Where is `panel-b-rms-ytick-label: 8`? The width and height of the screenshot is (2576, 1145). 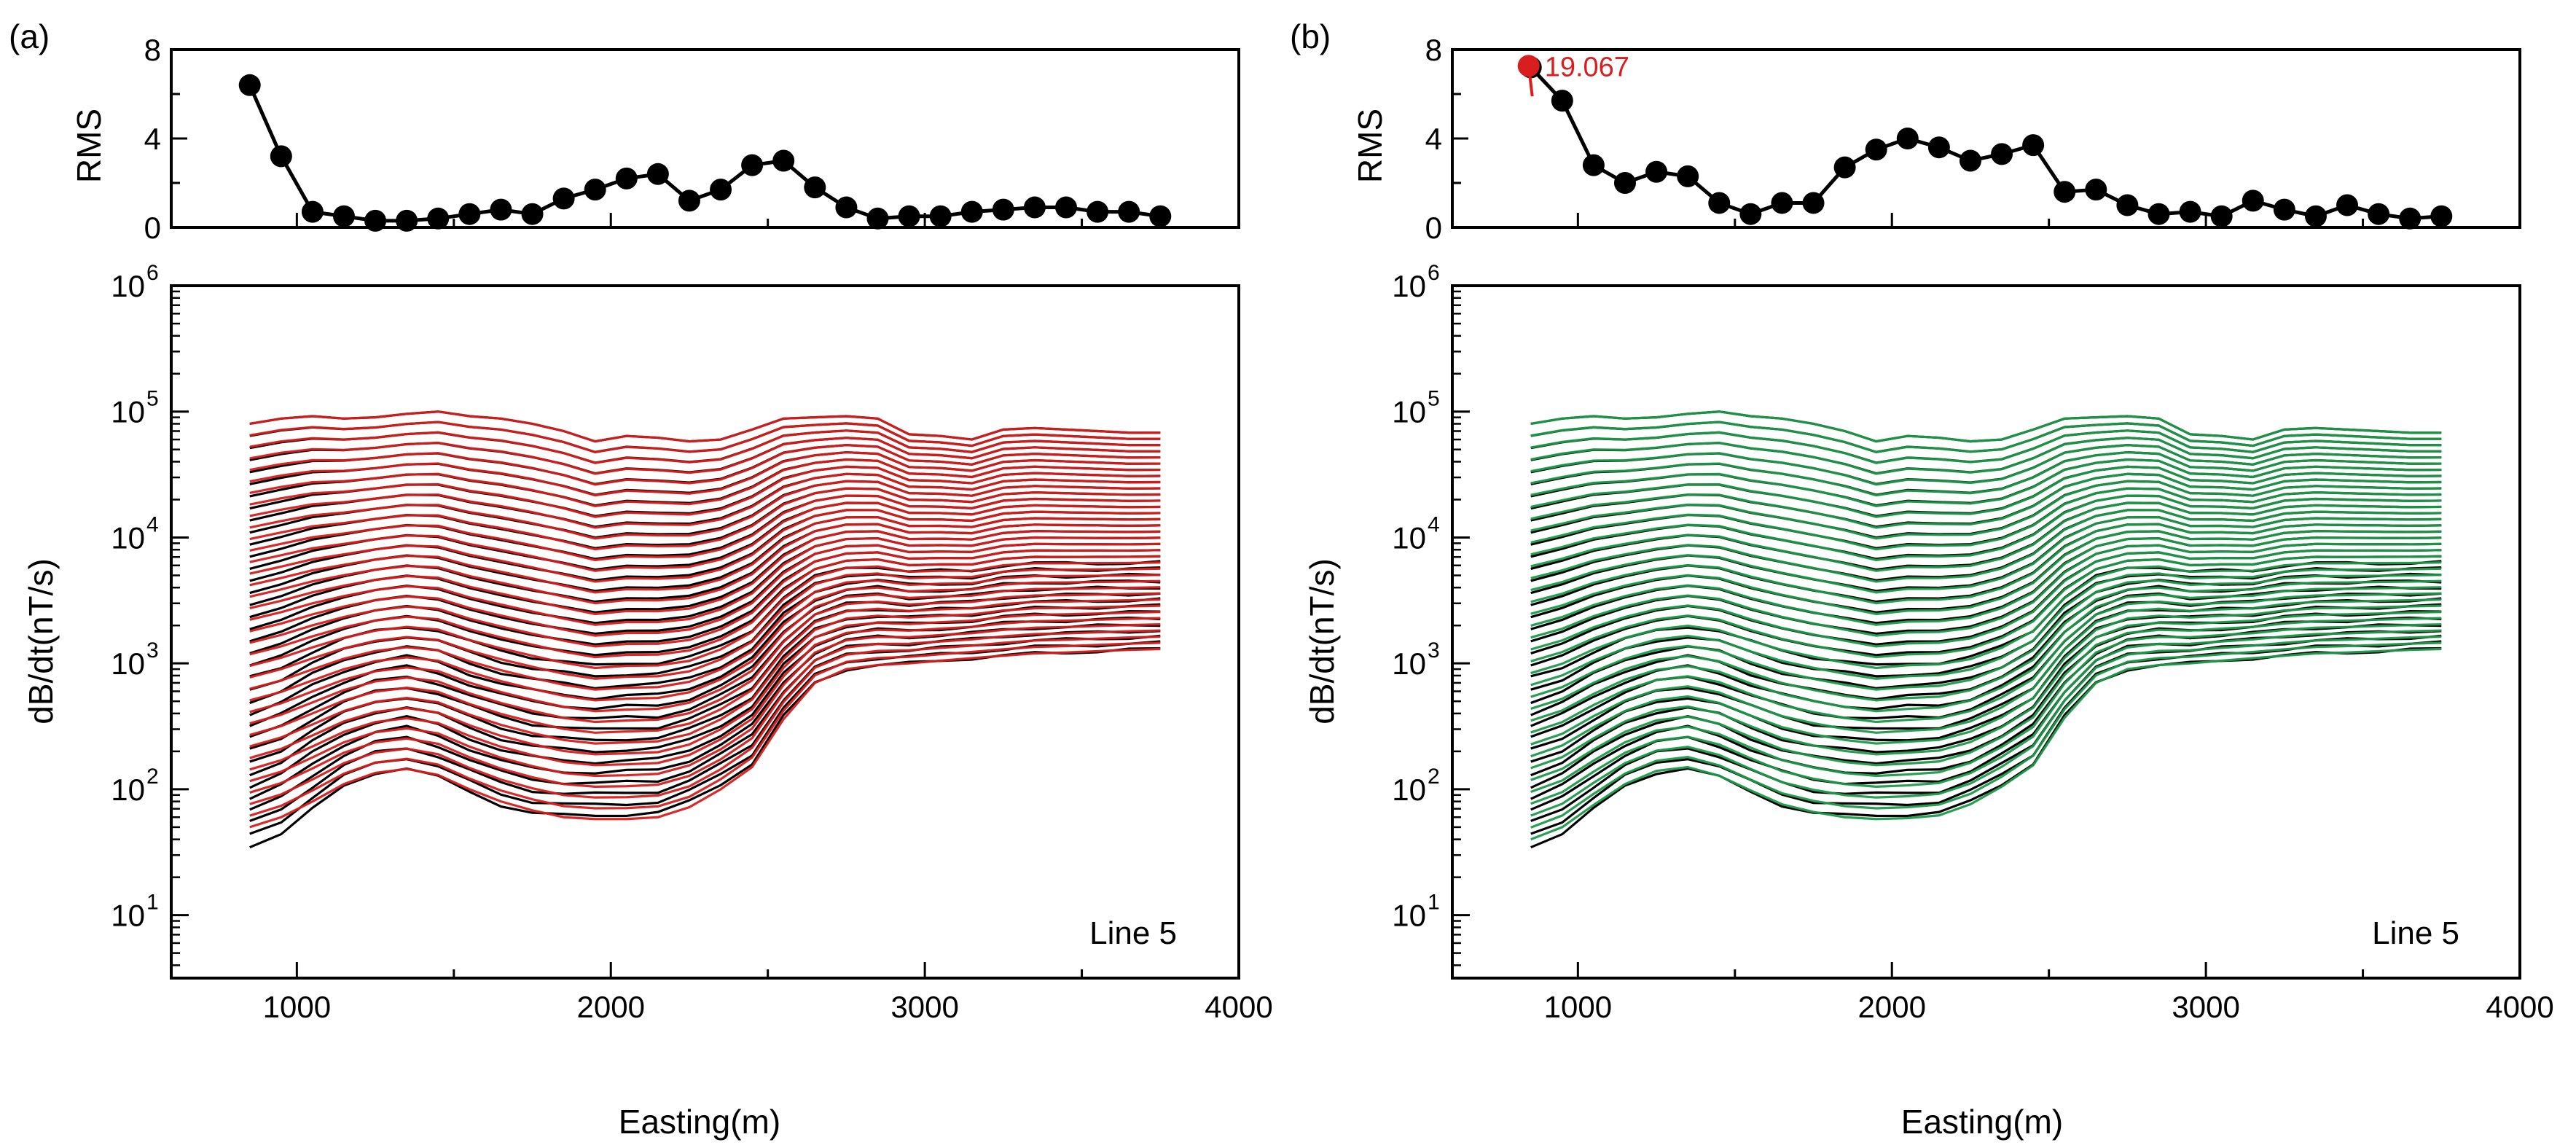 panel-b-rms-ytick-label: 8 is located at coordinates (1433, 50).